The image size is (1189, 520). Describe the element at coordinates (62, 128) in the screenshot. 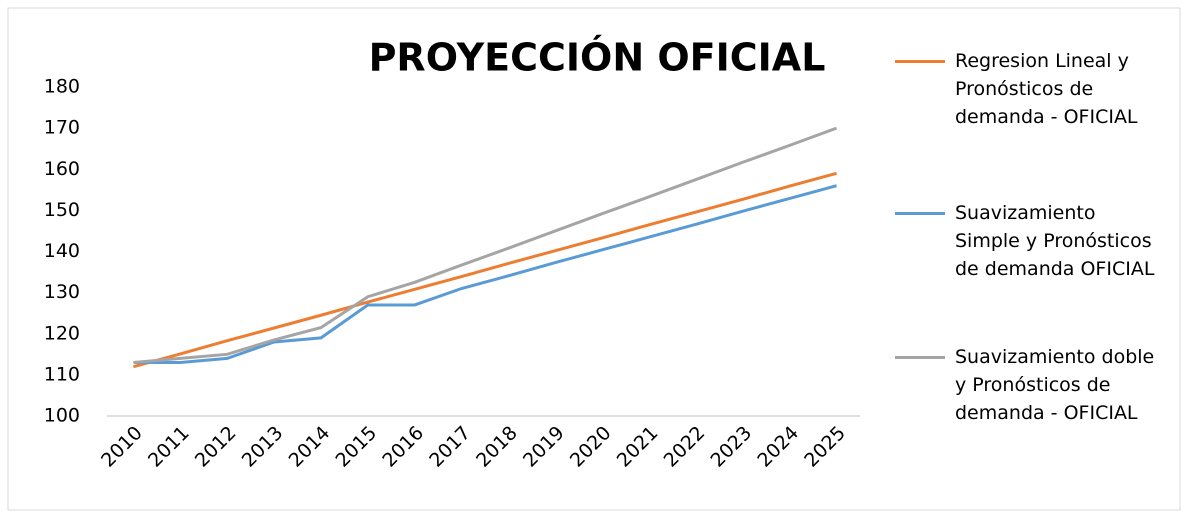

I see `y-tick-label: 170` at that location.